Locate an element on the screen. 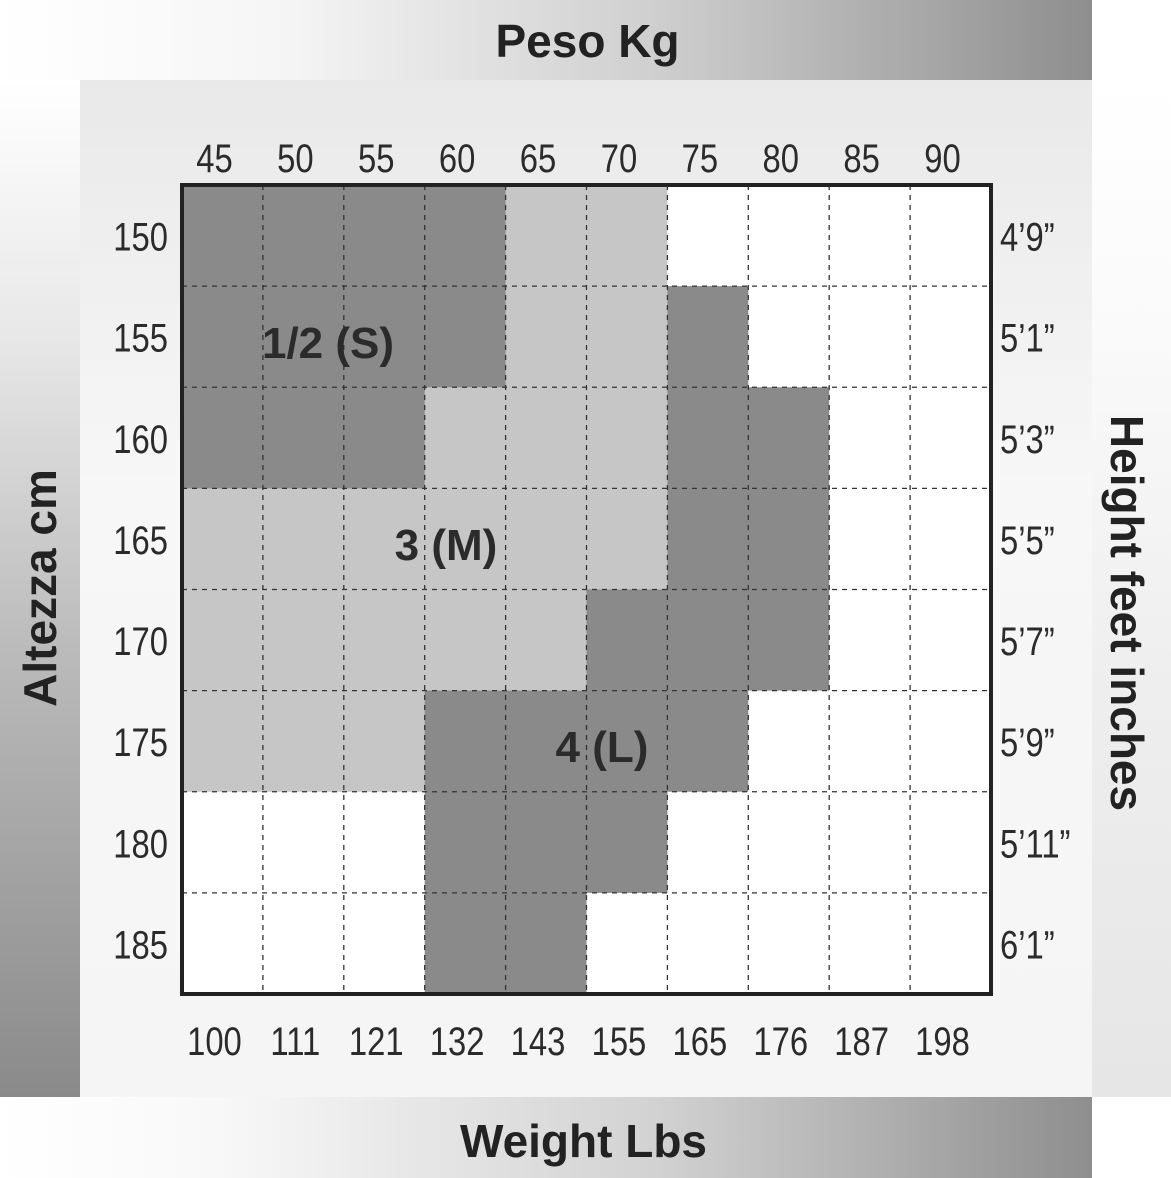 This screenshot has width=1171, height=1178. y-right-tick-label: 6’1” is located at coordinates (1027, 944).